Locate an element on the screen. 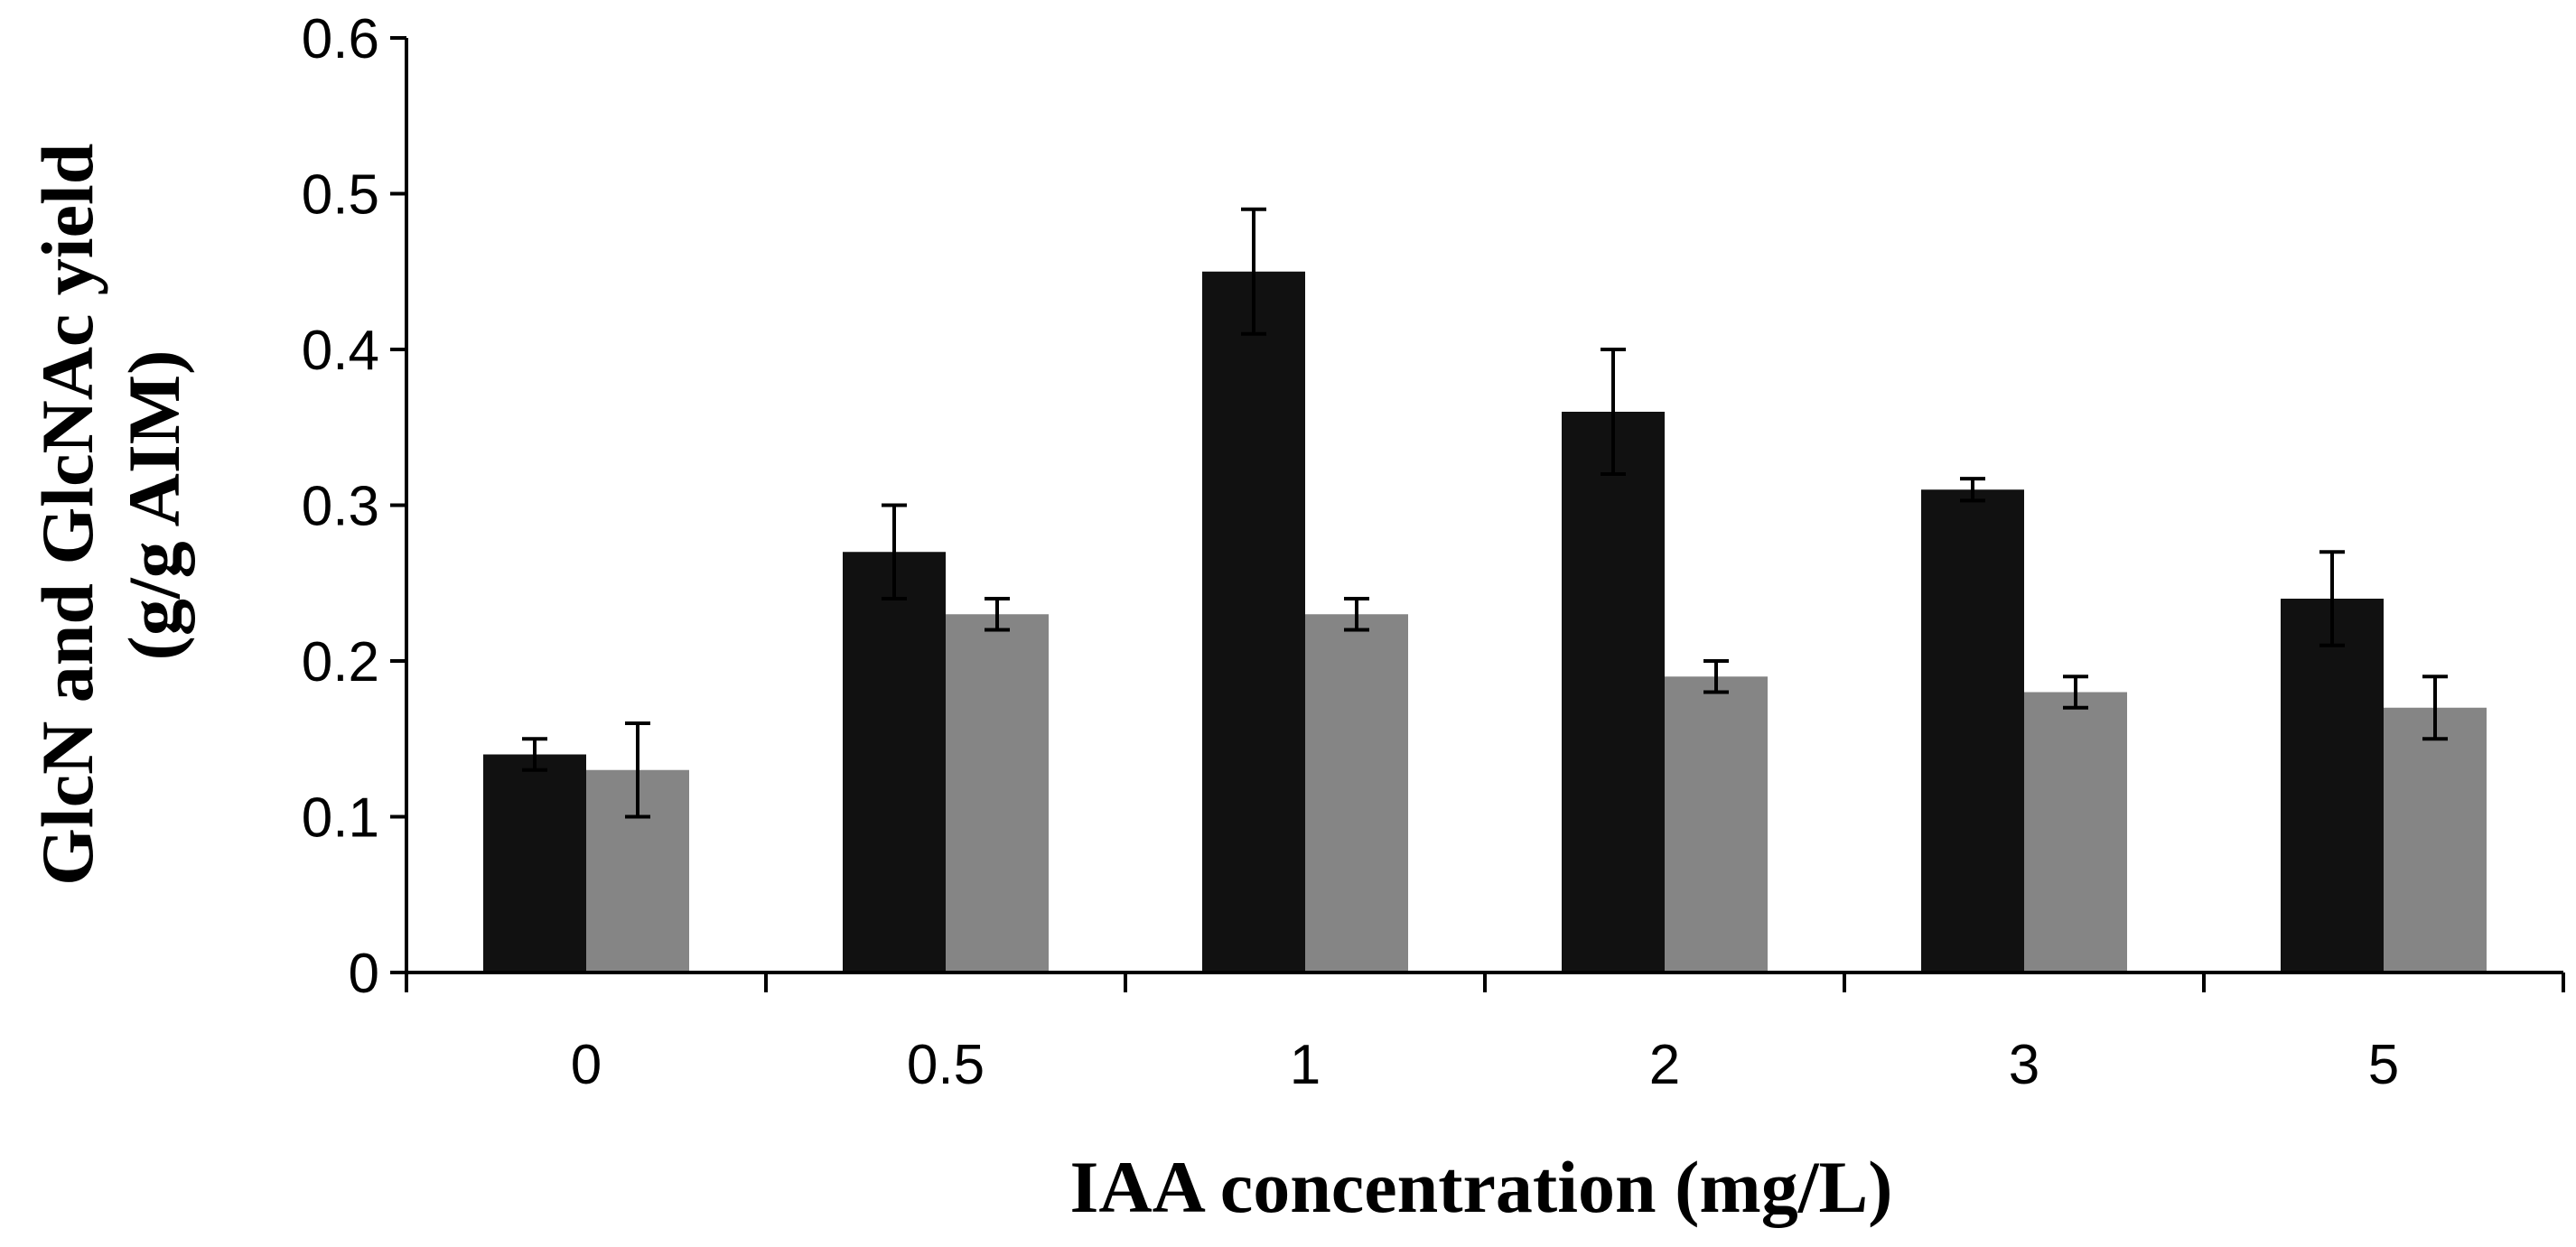 The width and height of the screenshot is (2576, 1247). x-tick-label-1: 1 is located at coordinates (1305, 1065).